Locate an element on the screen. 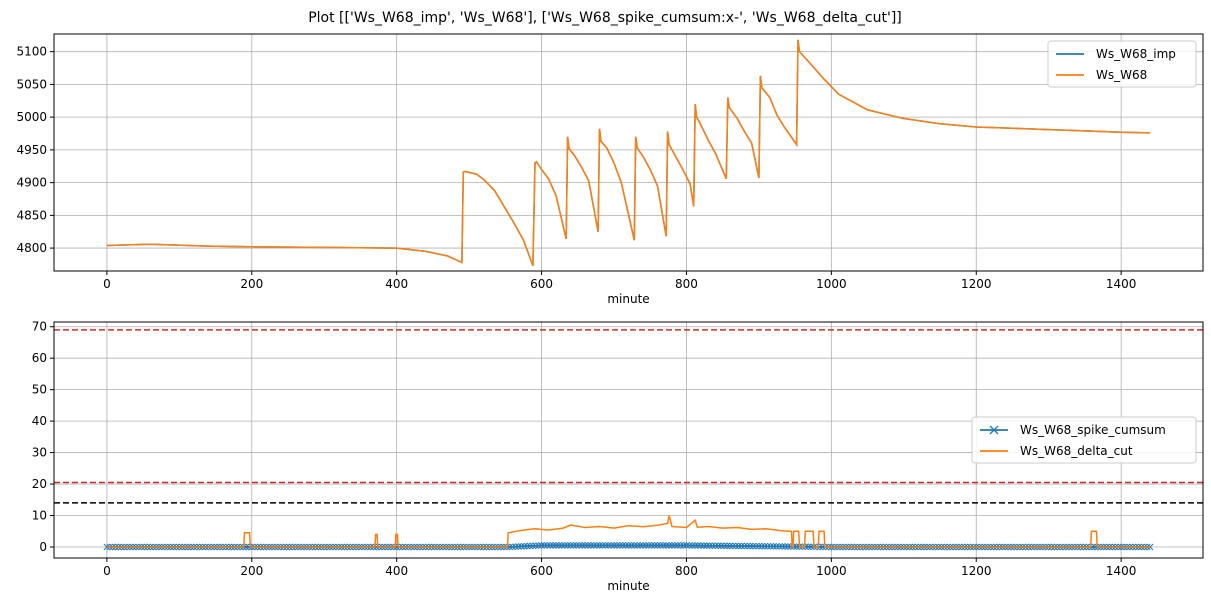 This screenshot has height=615, width=1211. y-tick-label: 60 is located at coordinates (39, 358).